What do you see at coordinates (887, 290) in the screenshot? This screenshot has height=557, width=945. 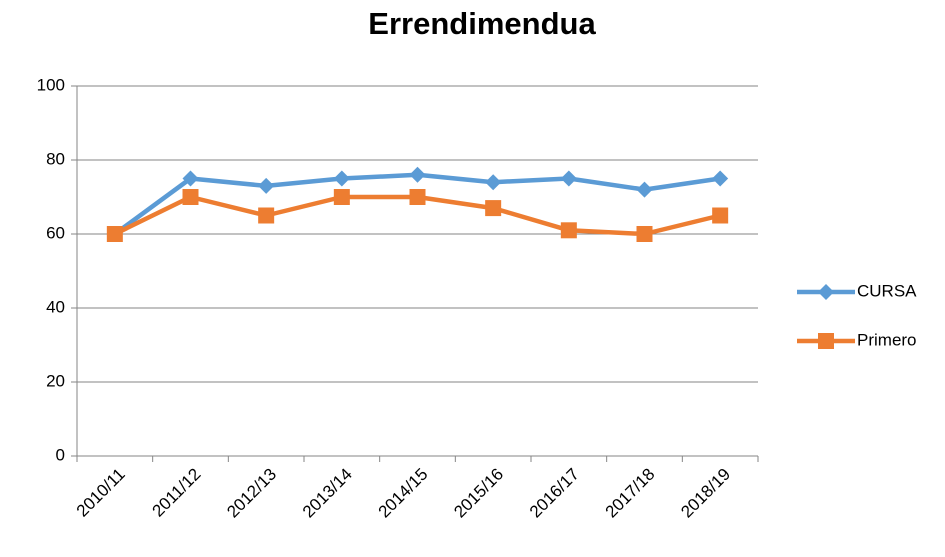 I see `legend-label: CURSA` at bounding box center [887, 290].